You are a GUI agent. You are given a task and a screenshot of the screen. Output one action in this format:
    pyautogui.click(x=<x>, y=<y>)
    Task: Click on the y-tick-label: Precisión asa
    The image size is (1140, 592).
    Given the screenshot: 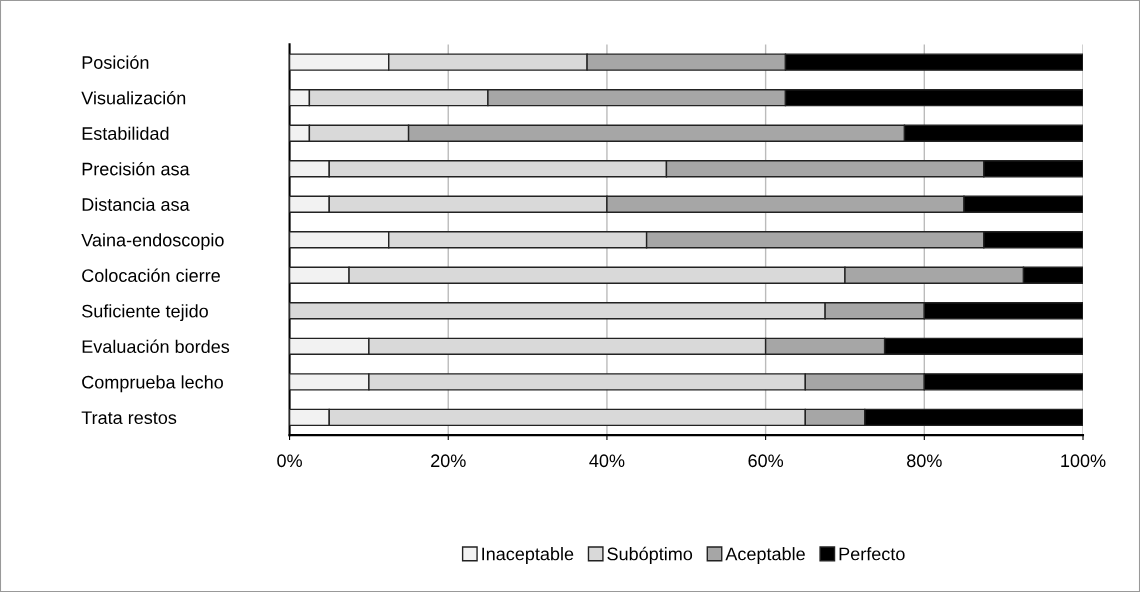 What is the action you would take?
    pyautogui.click(x=136, y=168)
    